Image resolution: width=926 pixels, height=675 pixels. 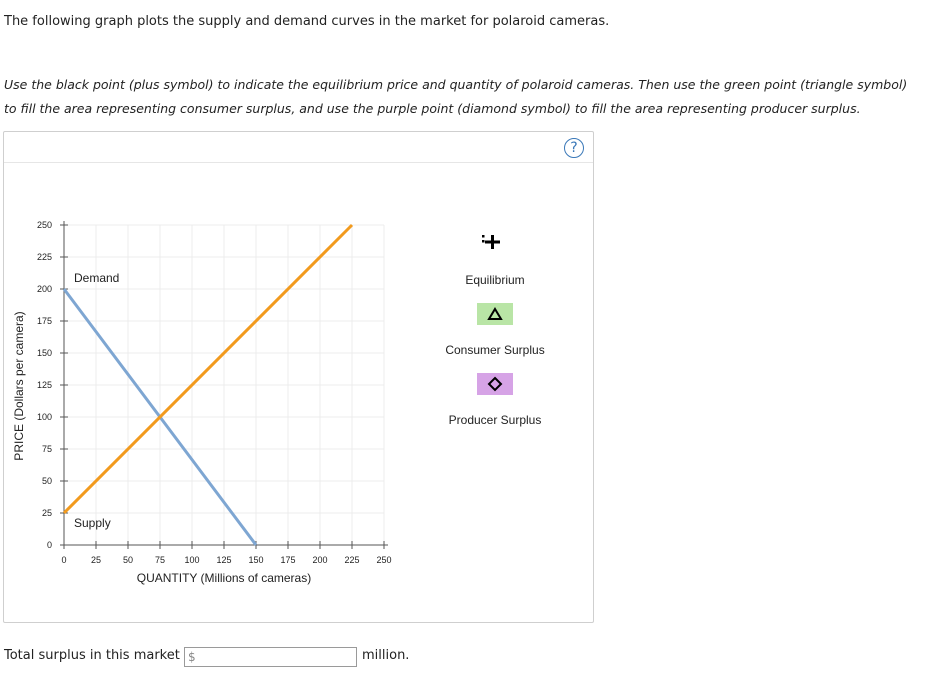 I want to click on y-tick-label: 175, so click(x=44, y=321).